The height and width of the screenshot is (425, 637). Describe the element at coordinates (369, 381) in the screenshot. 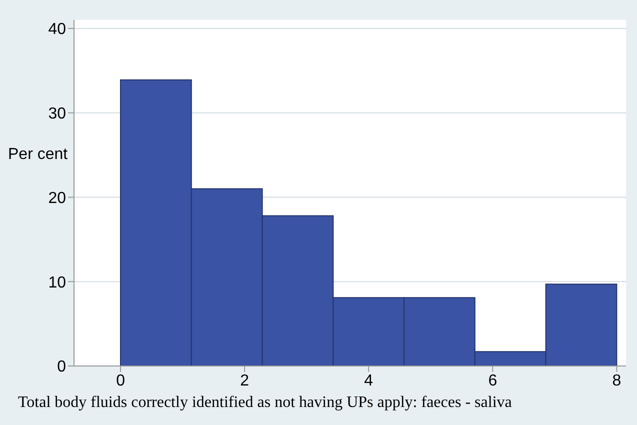

I see `x-tick-label: 4` at that location.